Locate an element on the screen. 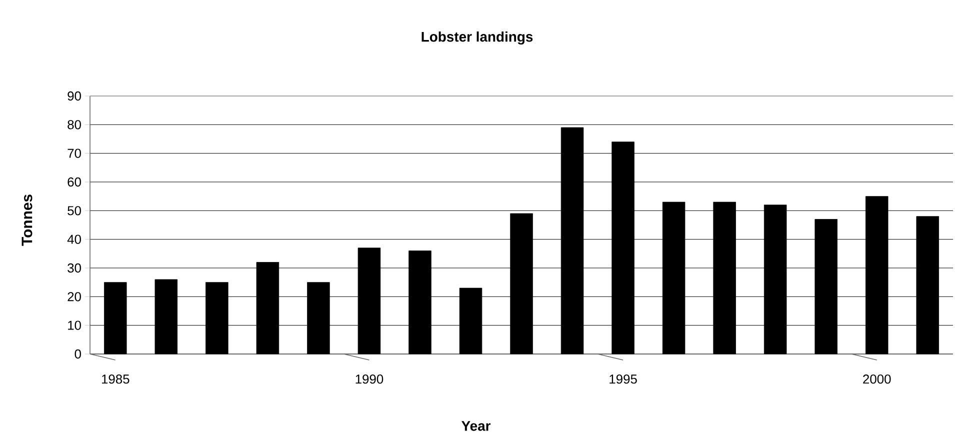 Image resolution: width=955 pixels, height=440 pixels. y-axis-title: Tonnes is located at coordinates (27, 220).